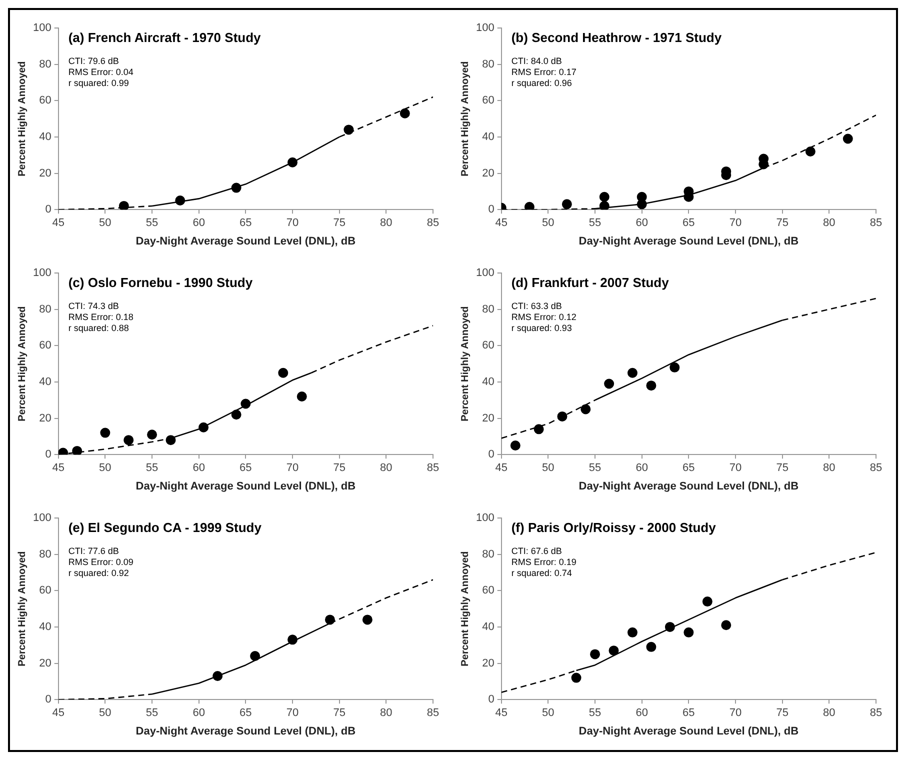 The width and height of the screenshot is (912, 760). What do you see at coordinates (165, 37) in the screenshot?
I see `chart-title: (a) French Aircraft - 1970 Study` at bounding box center [165, 37].